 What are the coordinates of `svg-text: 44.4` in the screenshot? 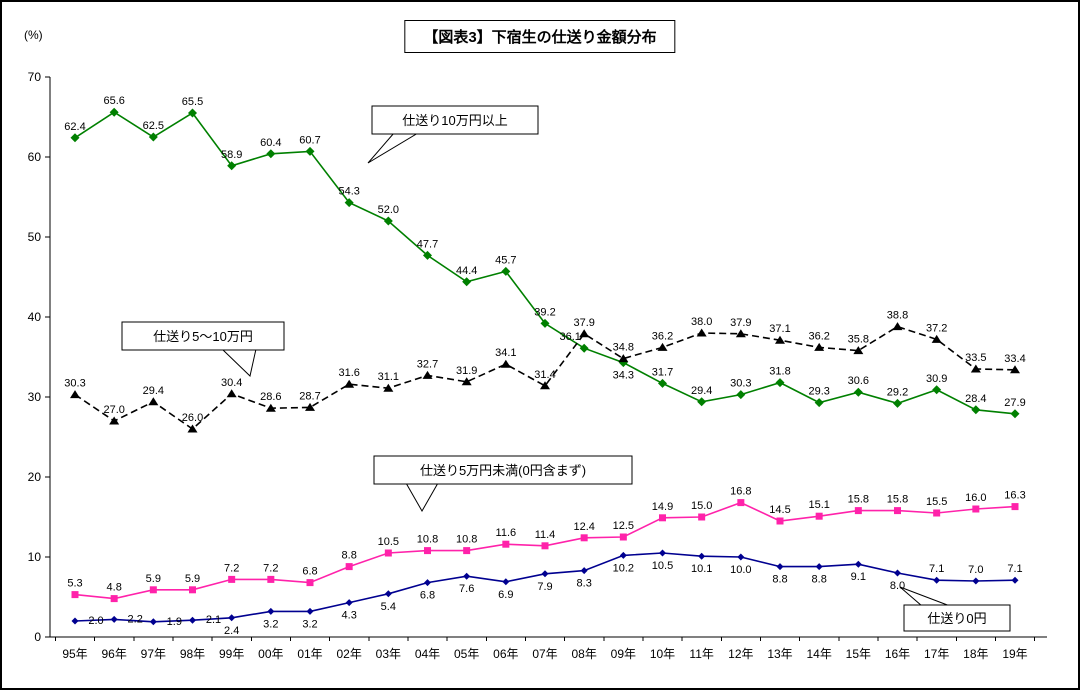 It's located at (466, 271).